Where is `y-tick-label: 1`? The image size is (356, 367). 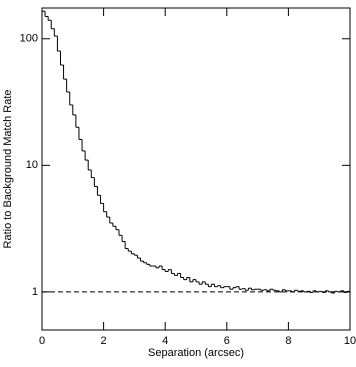 y-tick-label: 1 is located at coordinates (35, 292).